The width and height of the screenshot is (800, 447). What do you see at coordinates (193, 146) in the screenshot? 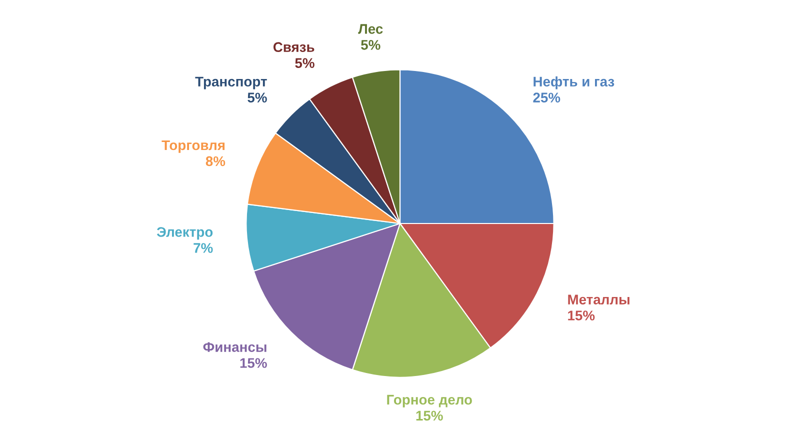
I see `slice-label: Торговля` at bounding box center [193, 146].